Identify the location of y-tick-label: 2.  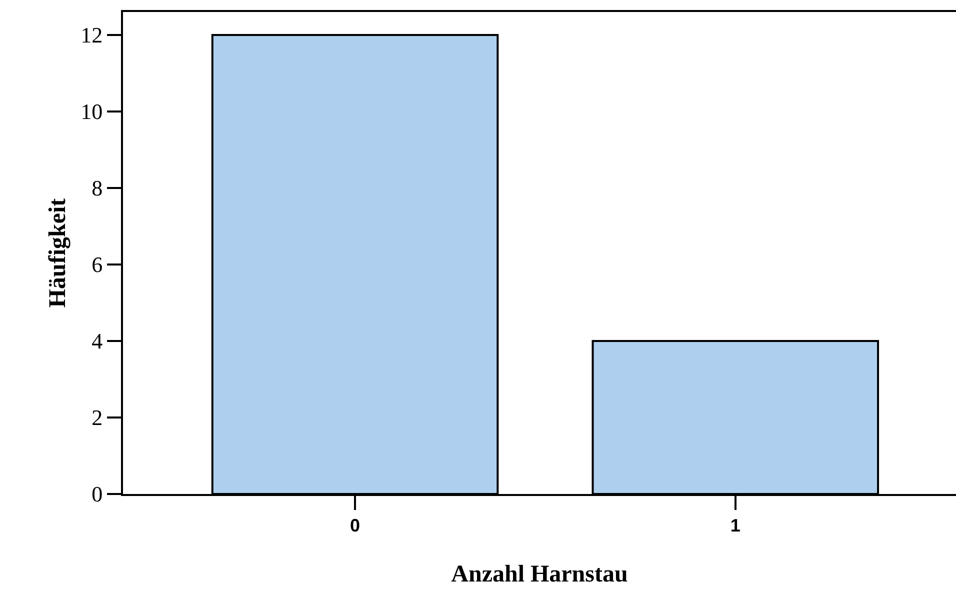
(97, 417).